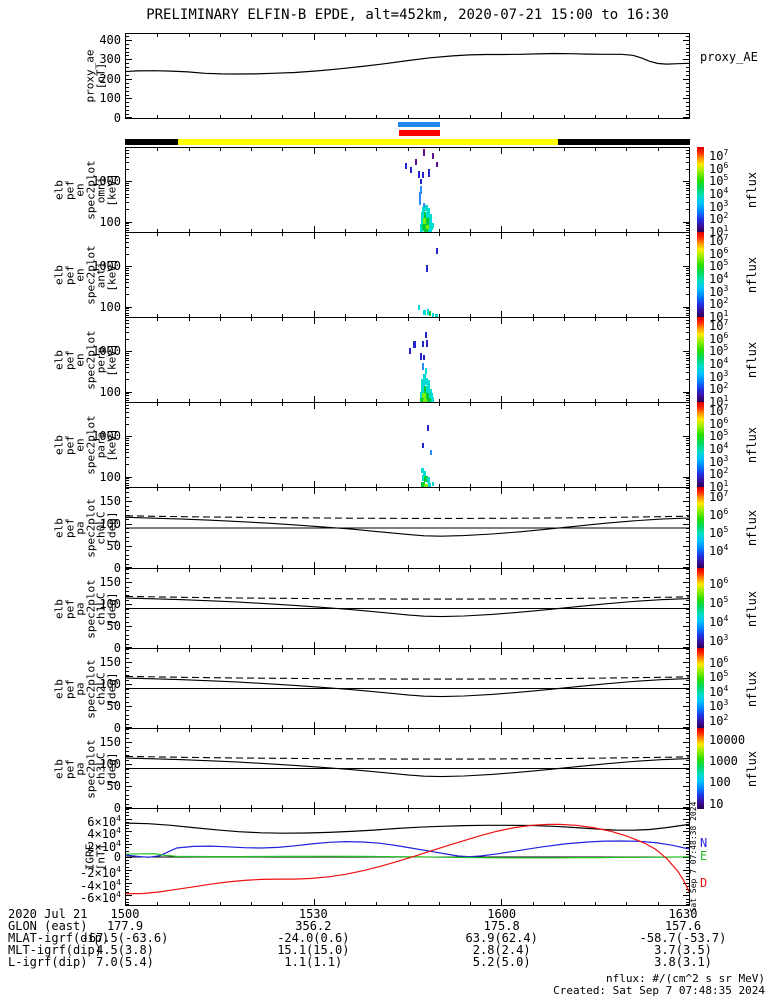  Describe the element at coordinates (110, 582) in the screenshot. I see `y-tick-label: 150` at that location.